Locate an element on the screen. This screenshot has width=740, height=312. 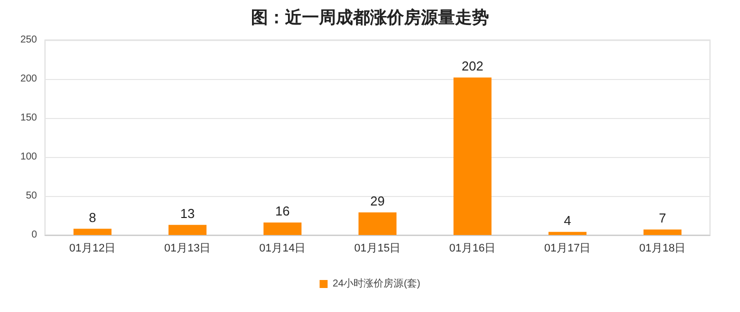
y-tick-label: 0 is located at coordinates (34, 235).